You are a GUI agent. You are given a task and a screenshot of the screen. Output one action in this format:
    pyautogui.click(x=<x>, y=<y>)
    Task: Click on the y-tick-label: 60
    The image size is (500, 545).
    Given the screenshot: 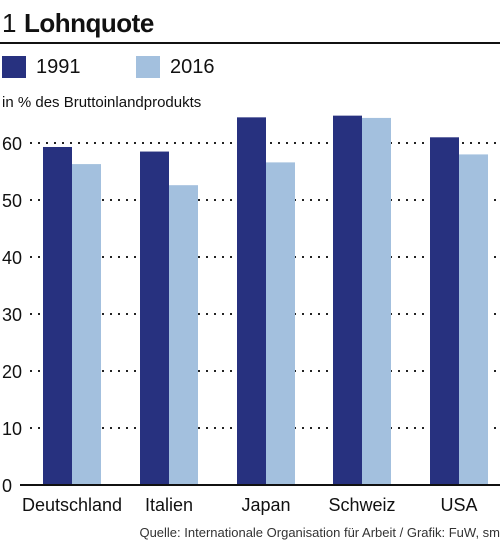 What is the action you would take?
    pyautogui.click(x=12, y=144)
    